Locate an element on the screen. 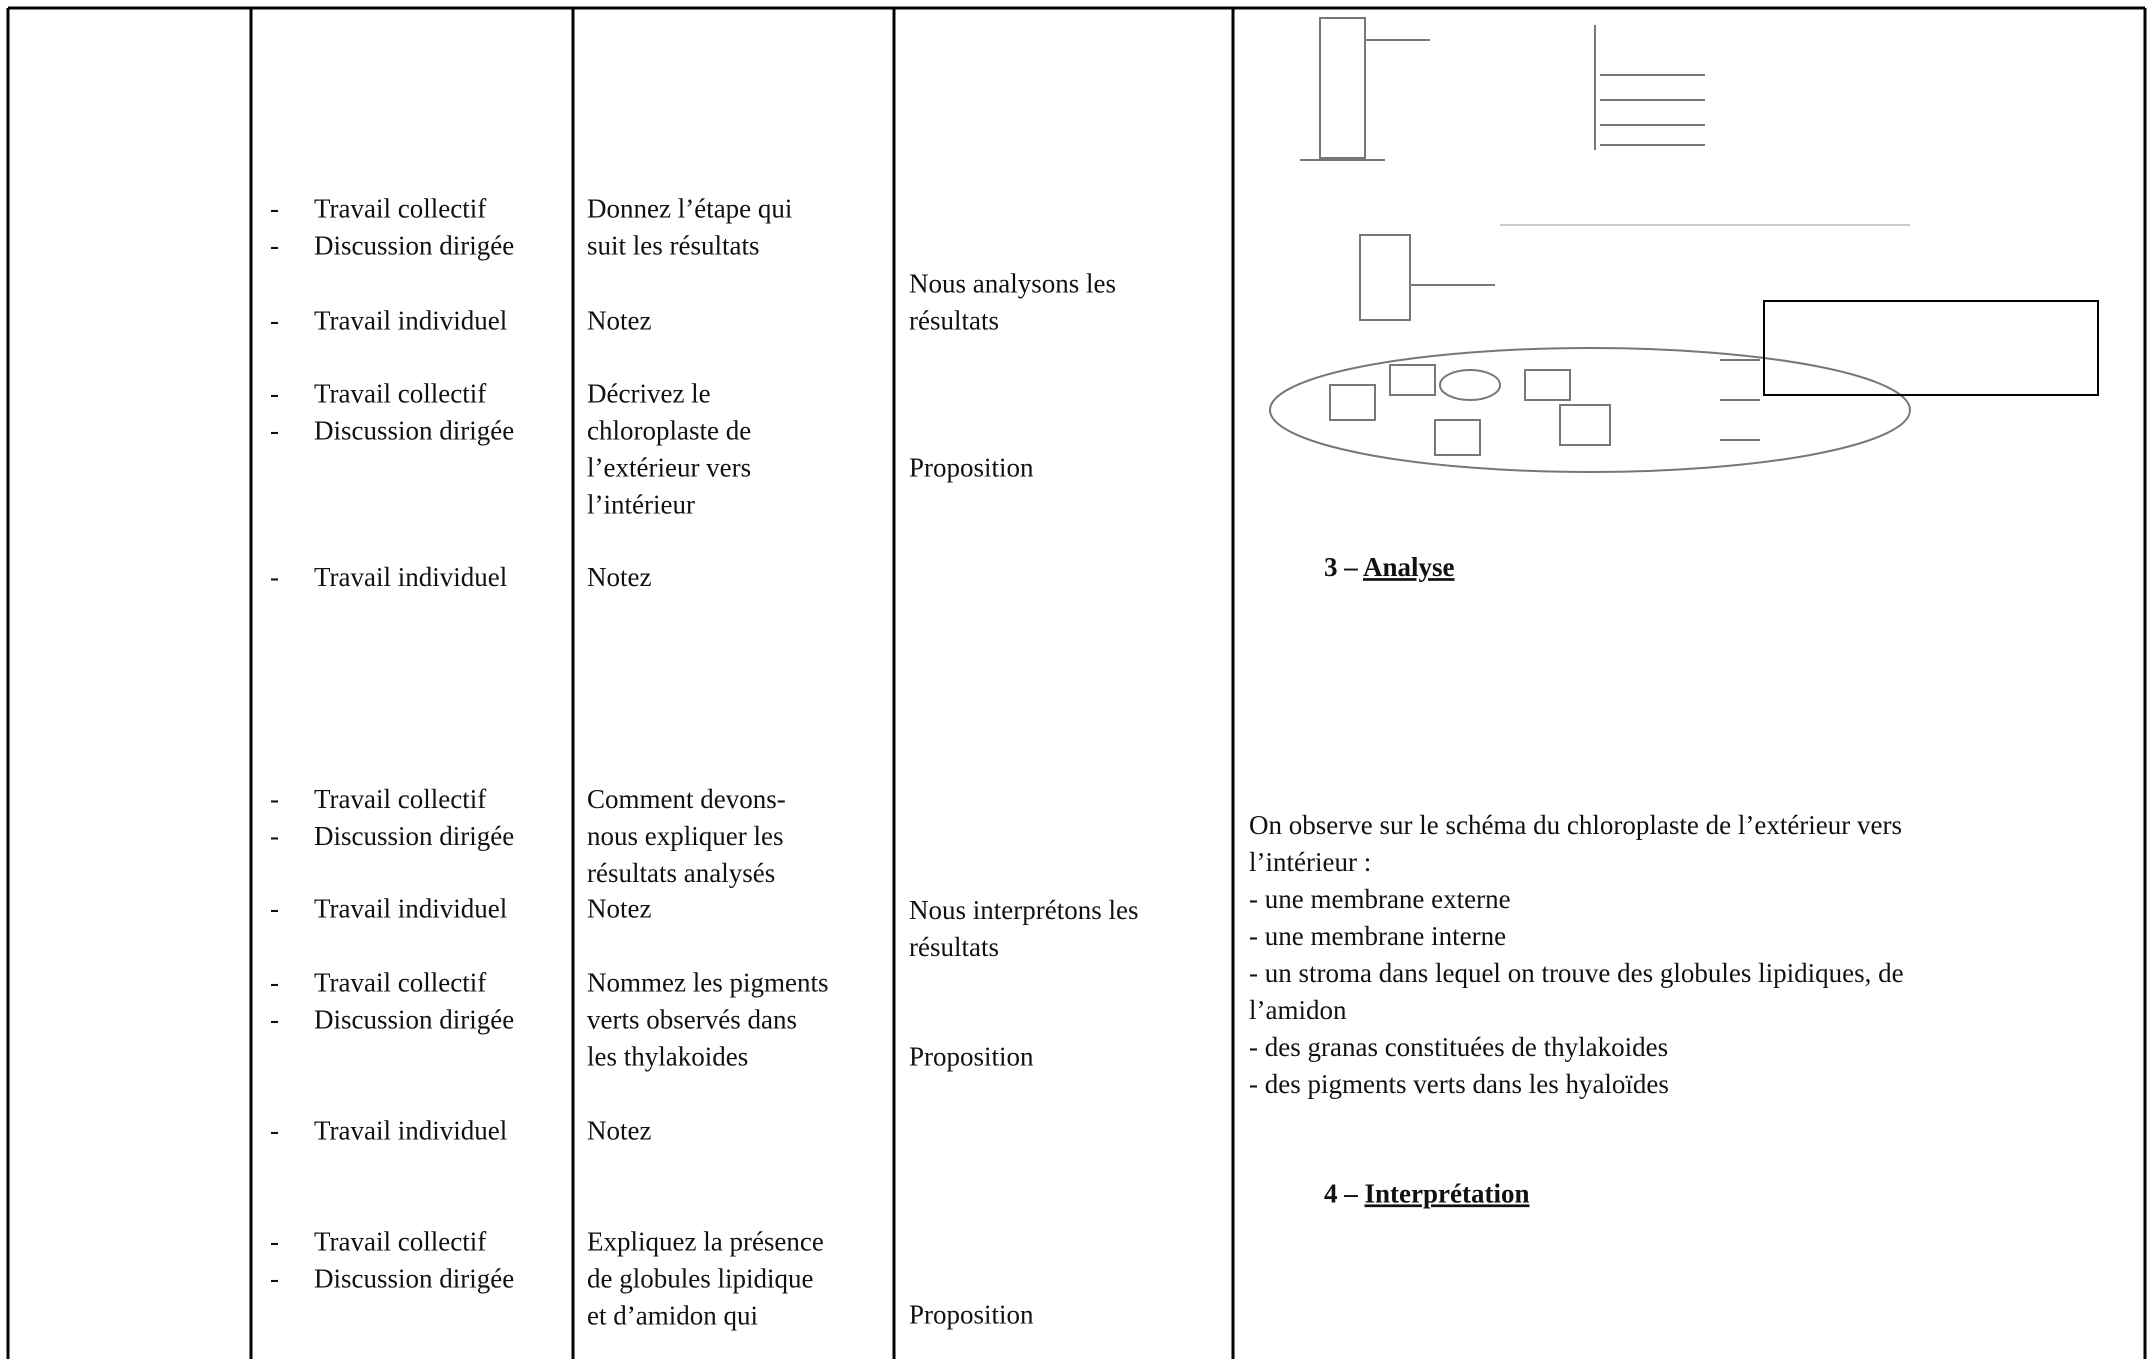 The height and width of the screenshot is (1359, 2149). prompt: nous expliquer les is located at coordinates (685, 836).